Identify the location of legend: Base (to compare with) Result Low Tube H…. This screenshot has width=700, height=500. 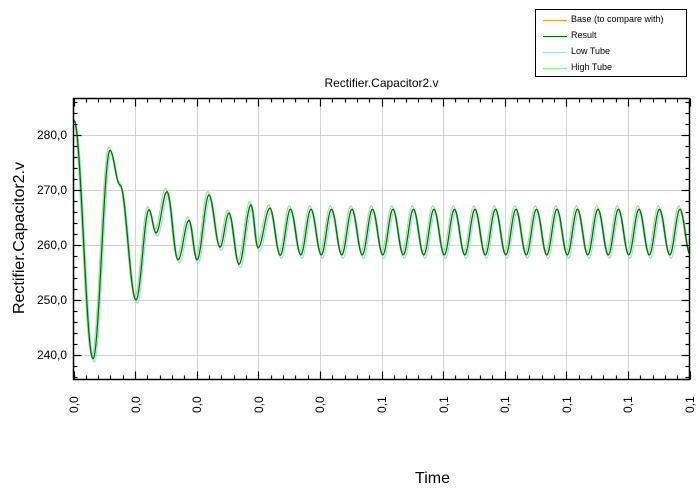
(611, 43).